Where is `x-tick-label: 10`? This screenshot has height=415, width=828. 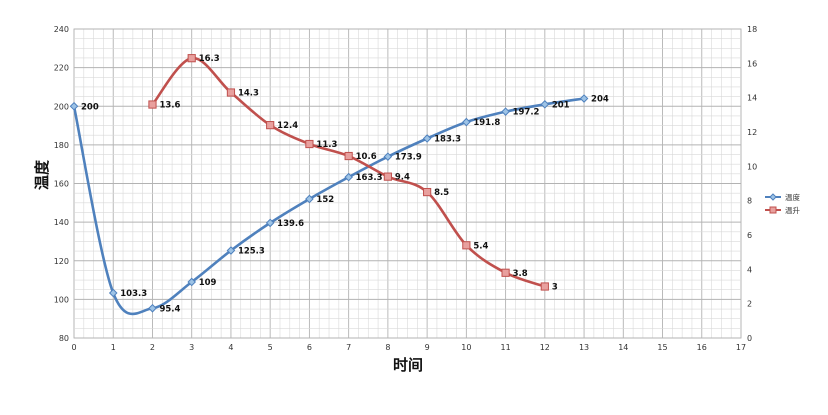
x-tick-label: 10 is located at coordinates (466, 347).